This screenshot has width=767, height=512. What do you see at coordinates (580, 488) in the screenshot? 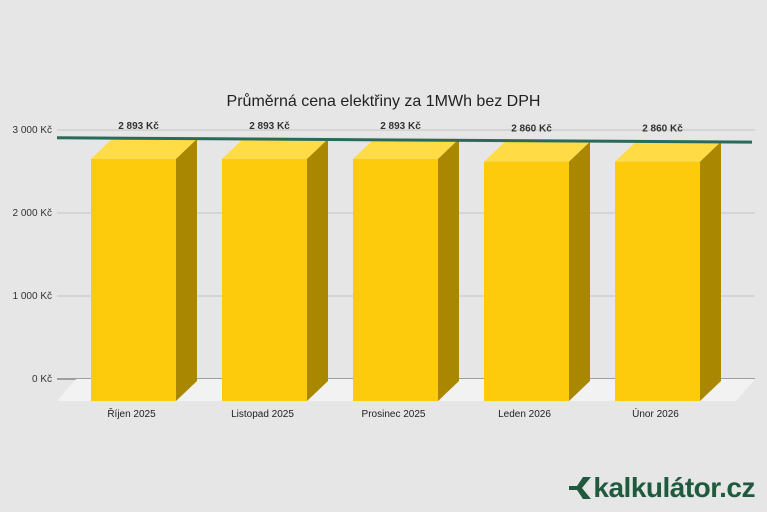
I see `kalkulator-logo-icon` at bounding box center [580, 488].